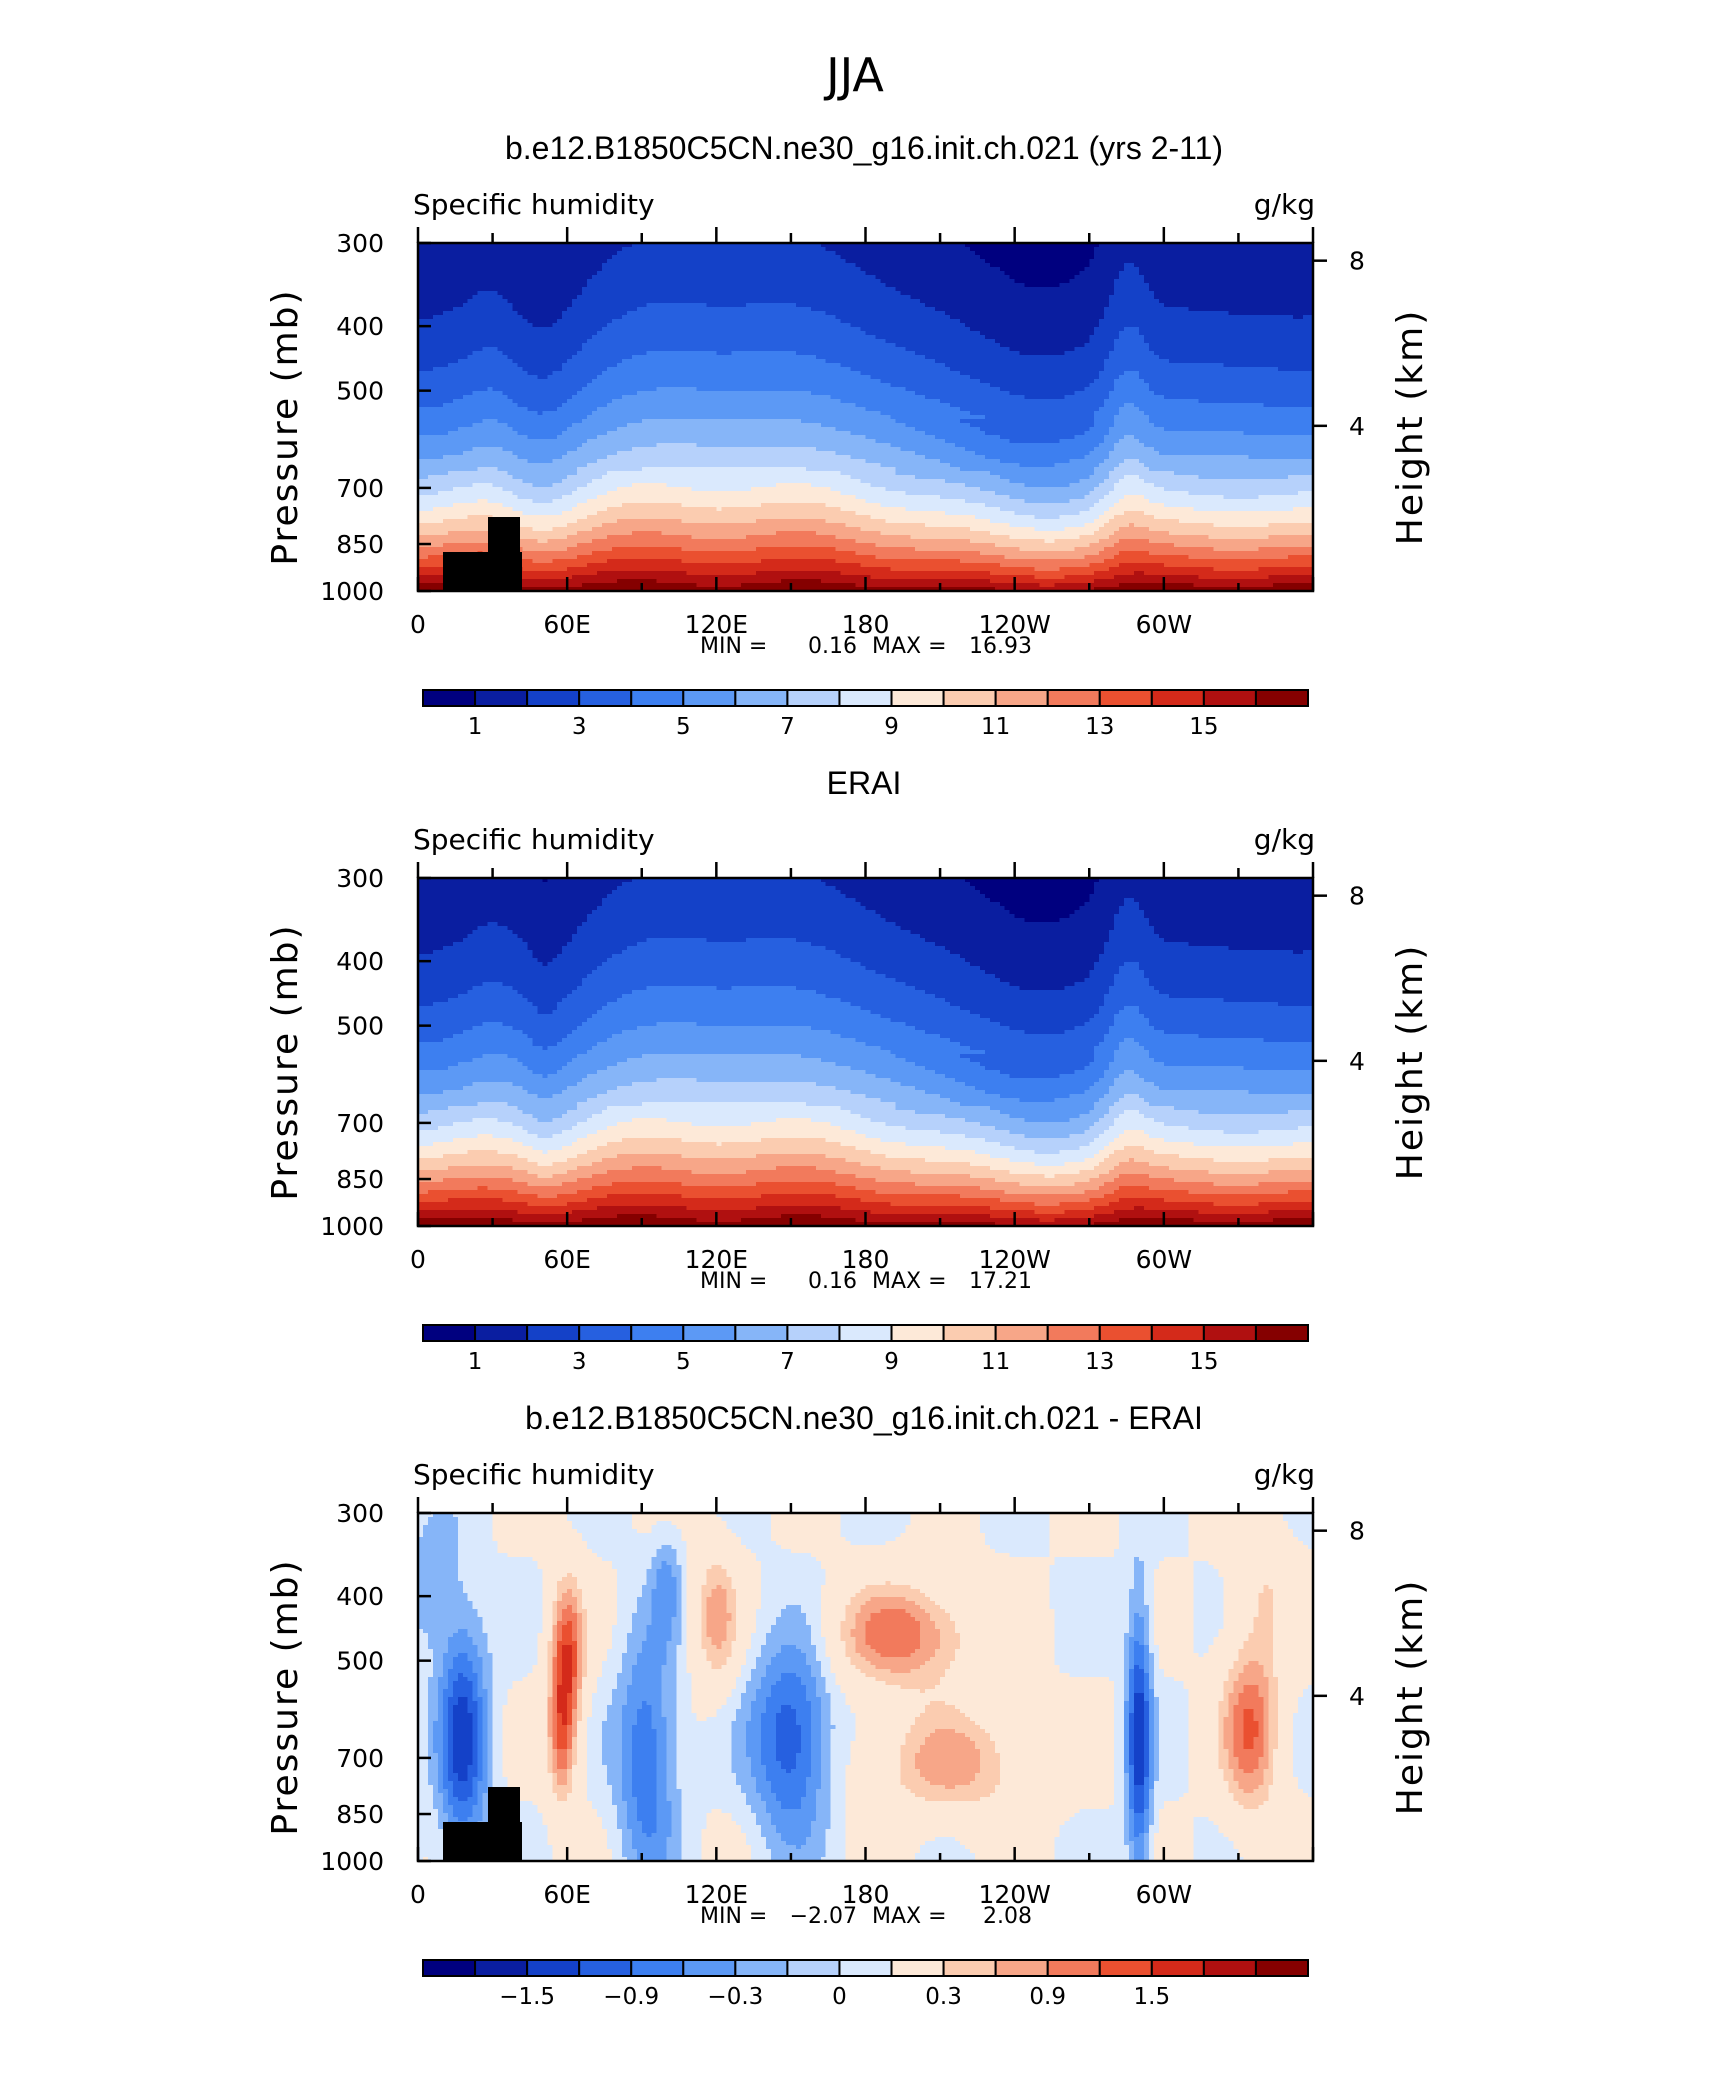 This screenshot has height=2074, width=1710. Describe the element at coordinates (631, 1997) in the screenshot. I see `colorbar-label: −0.9` at that location.